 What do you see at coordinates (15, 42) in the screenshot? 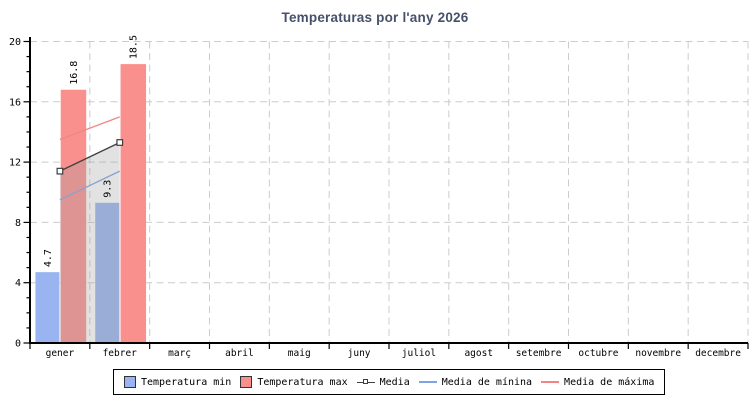
I see `y-tick-label: 20` at bounding box center [15, 42].